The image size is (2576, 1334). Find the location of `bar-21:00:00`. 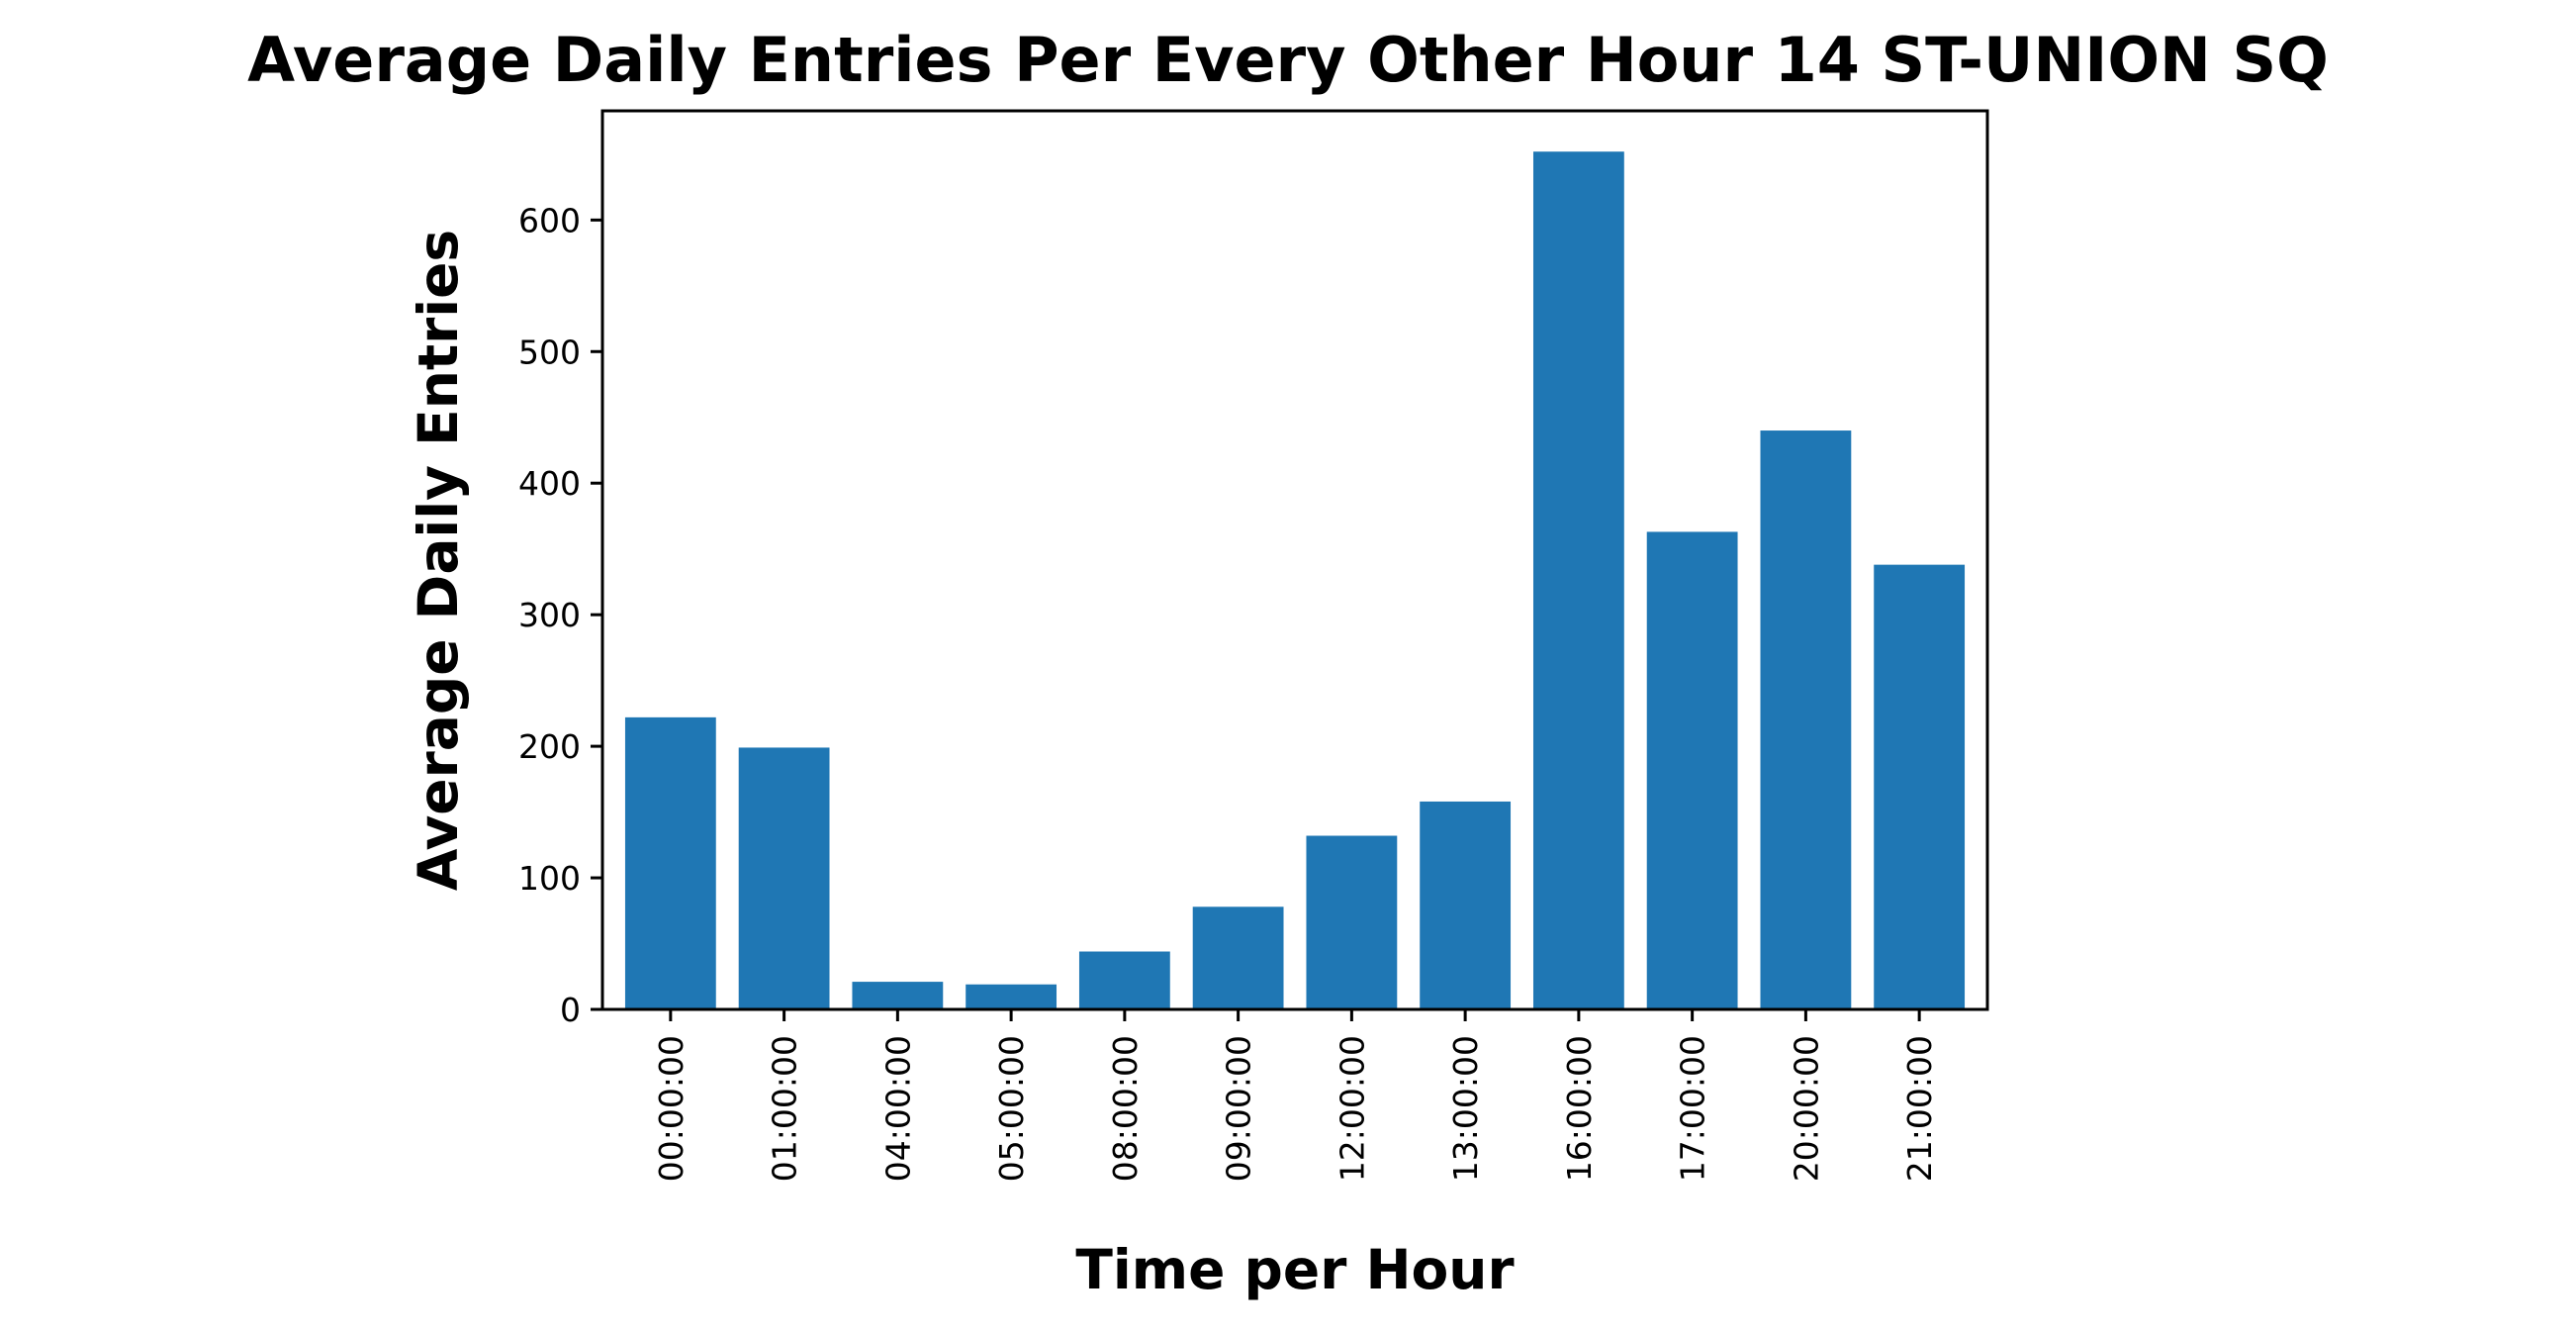

bar-21:00:00 is located at coordinates (1920, 787).